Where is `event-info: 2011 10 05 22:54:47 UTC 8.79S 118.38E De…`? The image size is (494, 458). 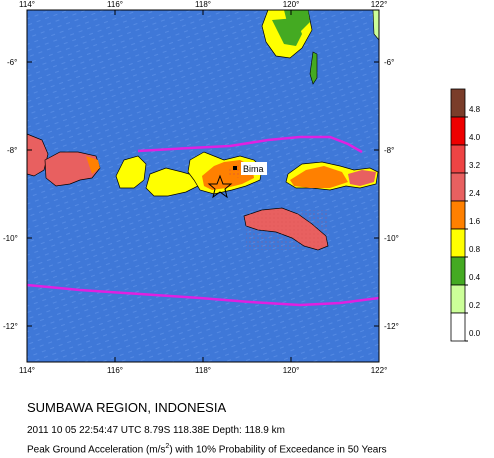 event-info: 2011 10 05 22:54:47 UTC 8.79S 118.38E De… is located at coordinates (156, 430).